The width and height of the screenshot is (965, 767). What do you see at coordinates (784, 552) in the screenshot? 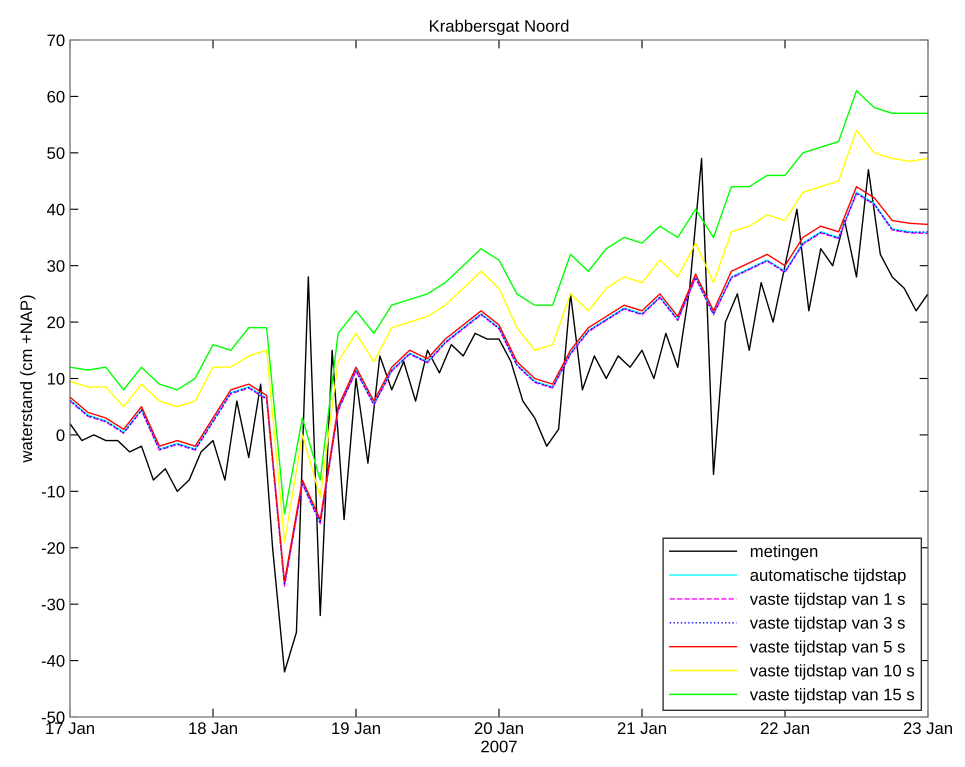
I see `legend-label: metingen` at bounding box center [784, 552].